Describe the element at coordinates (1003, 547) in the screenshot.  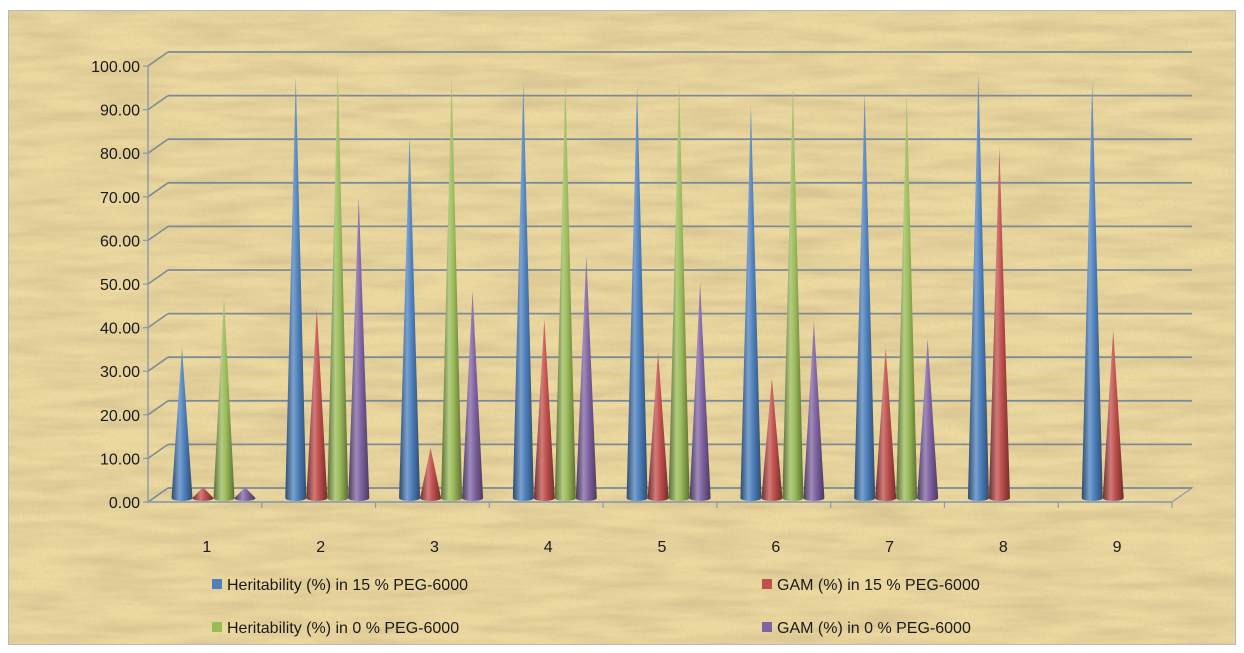
I see `x-tick-label: 8` at that location.